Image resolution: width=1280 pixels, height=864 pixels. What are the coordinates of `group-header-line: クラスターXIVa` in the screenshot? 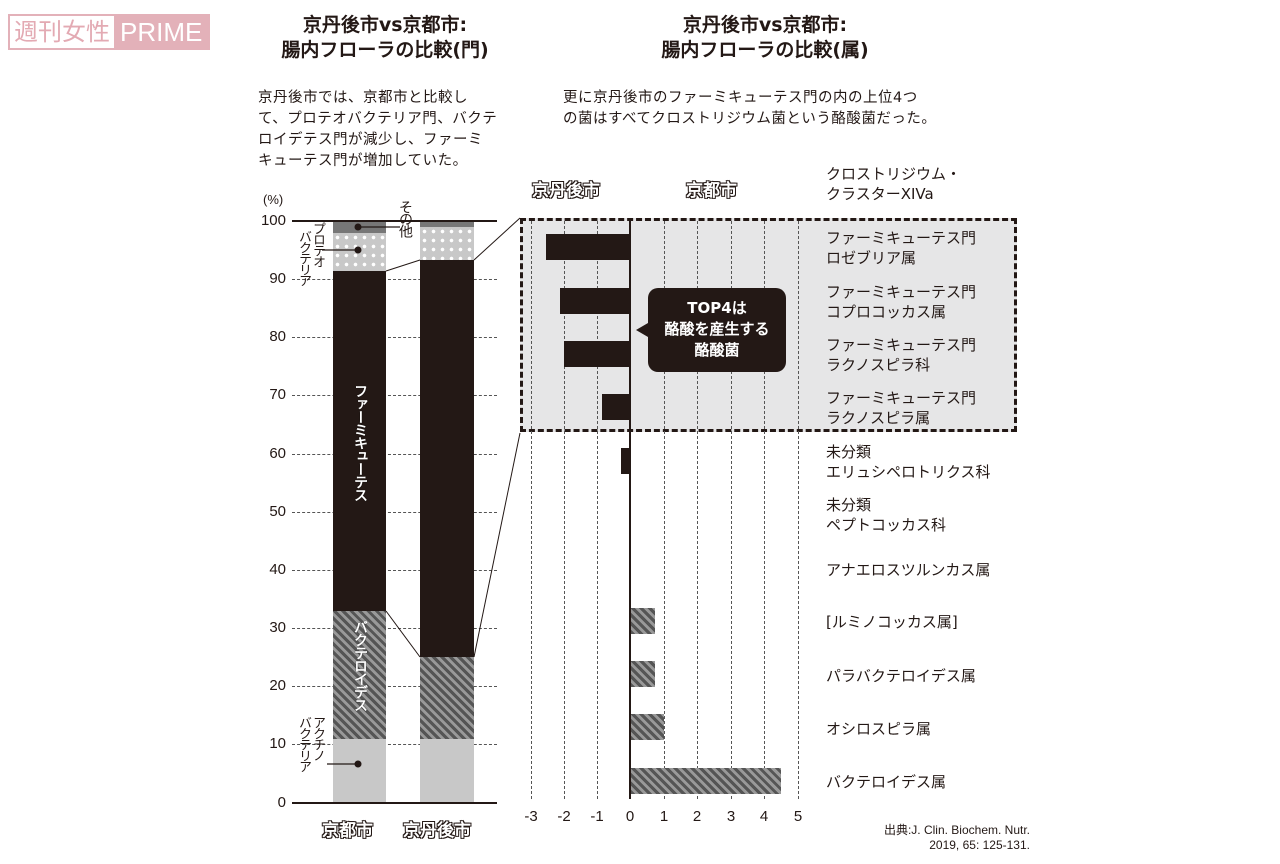 It's located at (880, 194).